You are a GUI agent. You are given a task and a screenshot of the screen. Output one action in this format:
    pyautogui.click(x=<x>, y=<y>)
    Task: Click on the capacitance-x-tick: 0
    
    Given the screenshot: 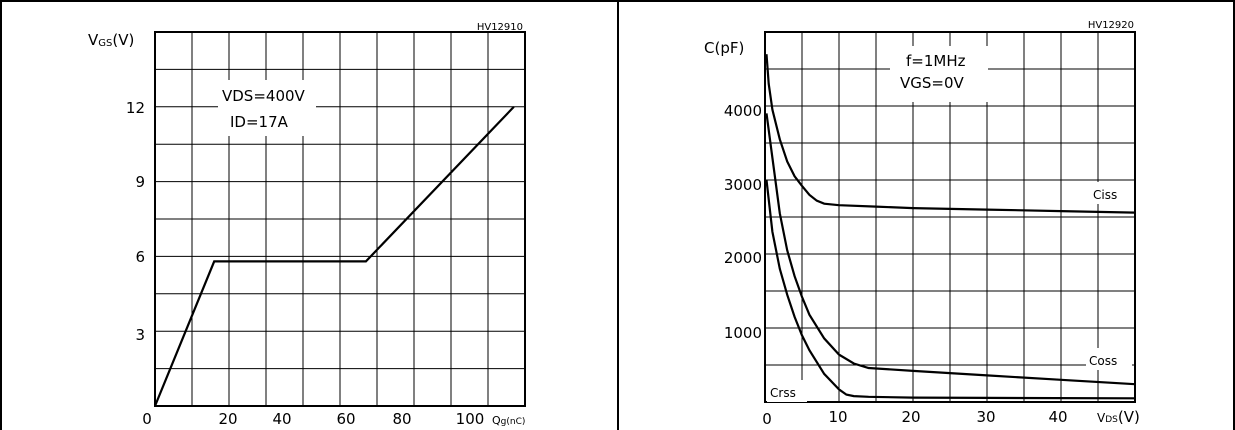 What is the action you would take?
    pyautogui.click(x=767, y=419)
    